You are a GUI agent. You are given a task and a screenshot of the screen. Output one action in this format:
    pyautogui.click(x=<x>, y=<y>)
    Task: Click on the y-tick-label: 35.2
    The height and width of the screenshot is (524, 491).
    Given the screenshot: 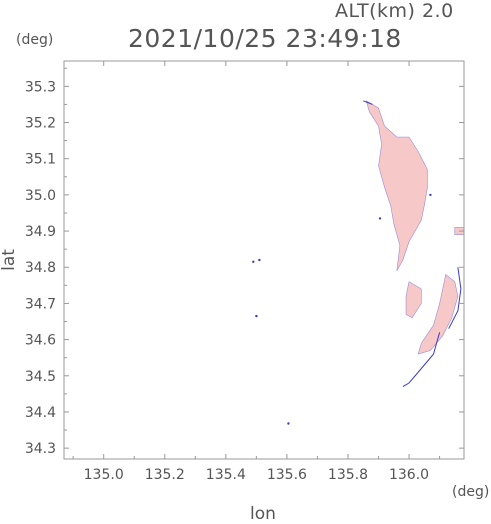 What is the action you would take?
    pyautogui.click(x=40, y=124)
    